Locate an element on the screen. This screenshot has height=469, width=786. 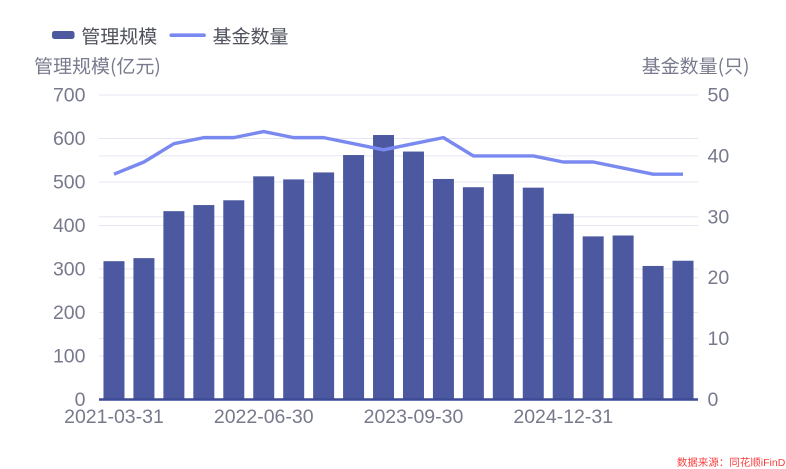
svg-text: 40 is located at coordinates (719, 156).